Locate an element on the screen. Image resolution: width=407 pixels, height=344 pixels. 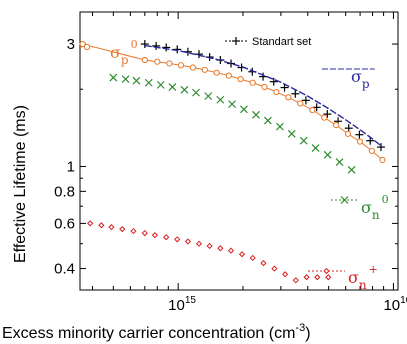
label-σp0: σp0 is located at coordinates (109, 52).